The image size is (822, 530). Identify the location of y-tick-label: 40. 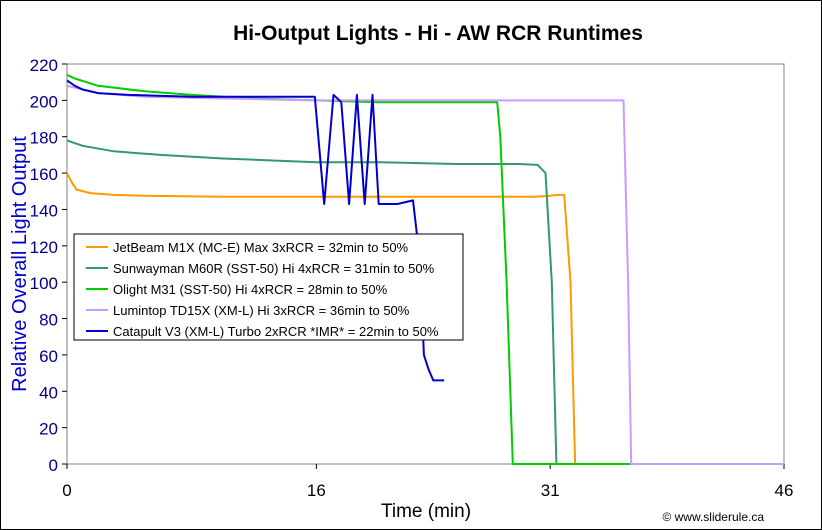
(48, 392).